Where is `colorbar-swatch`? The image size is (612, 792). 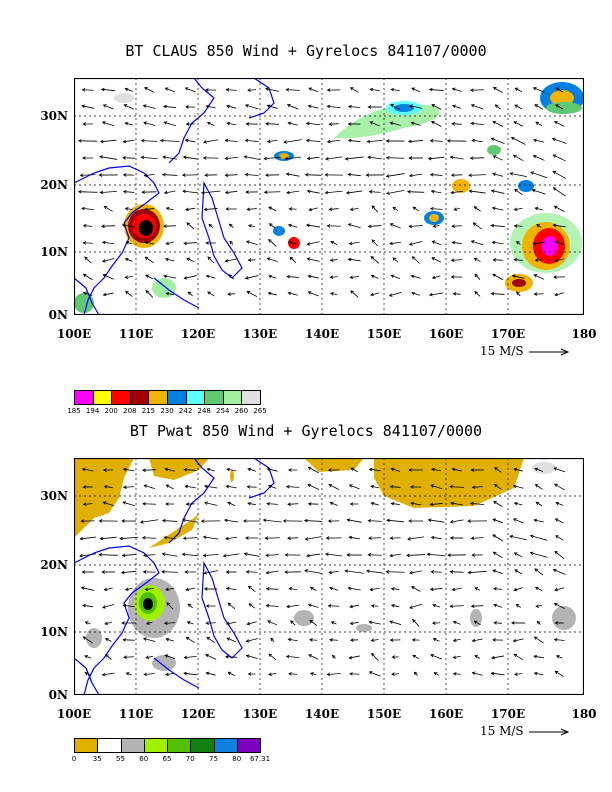
colorbar-swatch is located at coordinates (155, 745).